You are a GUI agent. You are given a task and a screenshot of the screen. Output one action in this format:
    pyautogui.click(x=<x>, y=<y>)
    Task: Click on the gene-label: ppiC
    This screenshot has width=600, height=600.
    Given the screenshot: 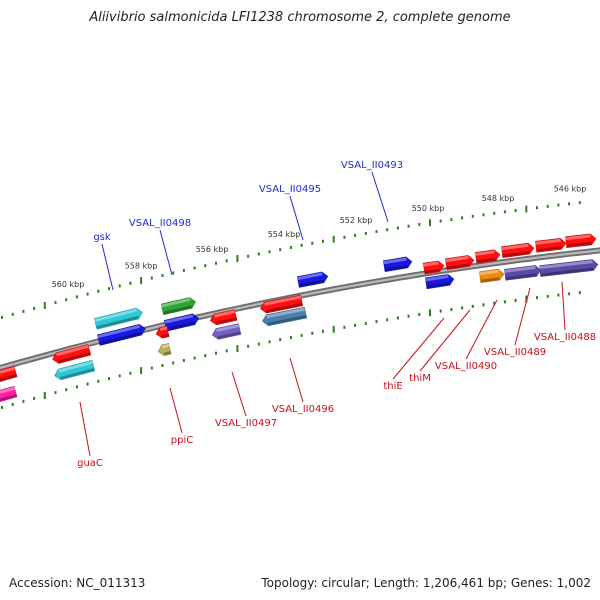 What is the action you would take?
    pyautogui.click(x=182, y=440)
    